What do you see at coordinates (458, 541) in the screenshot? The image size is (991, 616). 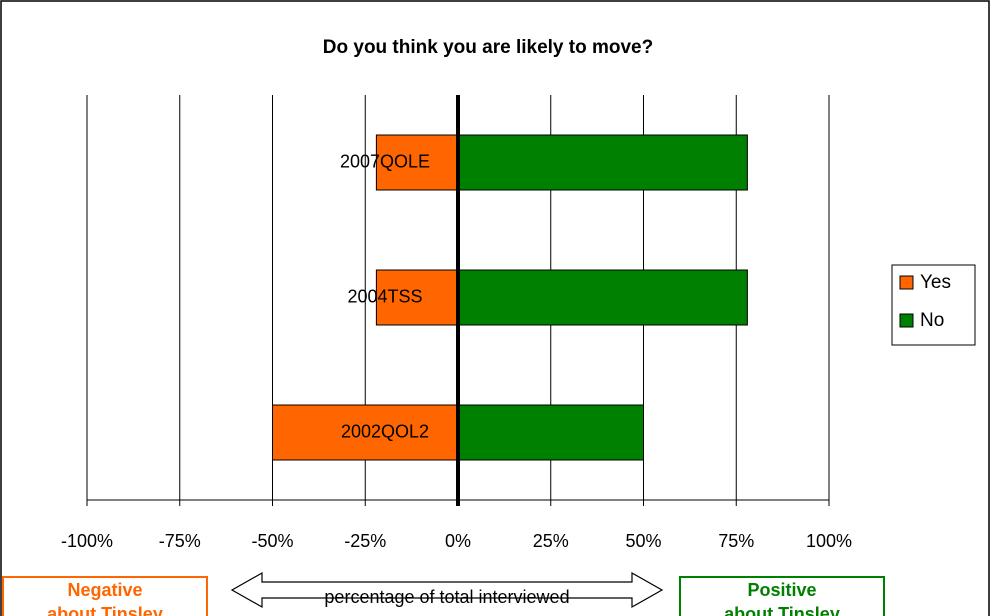 I see `x-tick-label: 0%` at bounding box center [458, 541].